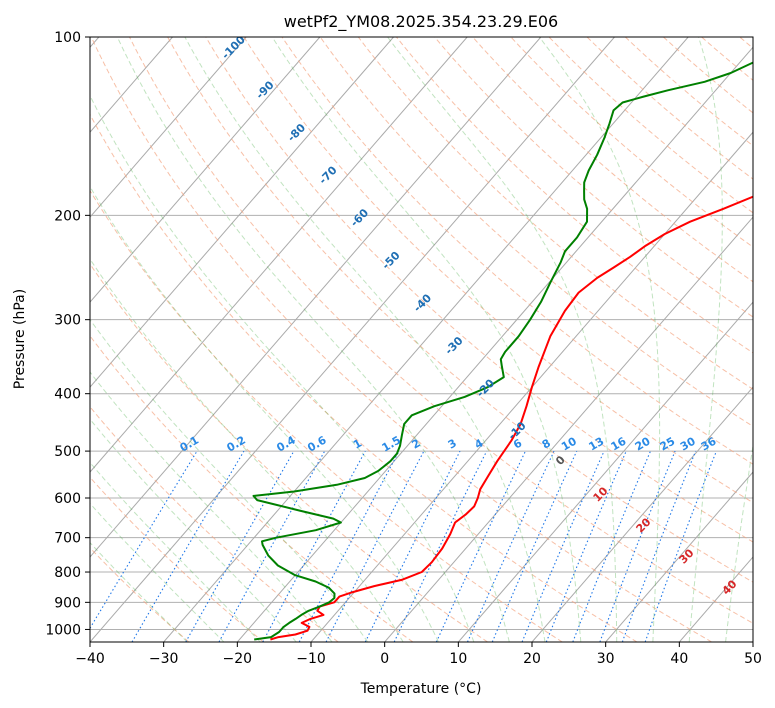  Describe the element at coordinates (311, 659) in the screenshot. I see `x-tick-label: −10` at that location.